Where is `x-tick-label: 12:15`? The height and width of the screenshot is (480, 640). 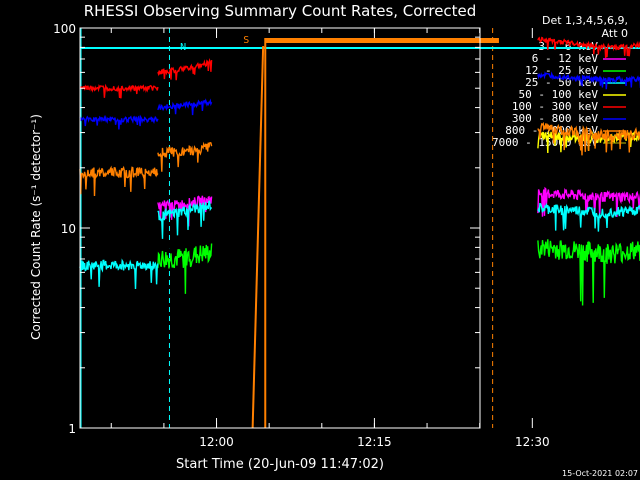
x-tick-label: 12:15 is located at coordinates (374, 442).